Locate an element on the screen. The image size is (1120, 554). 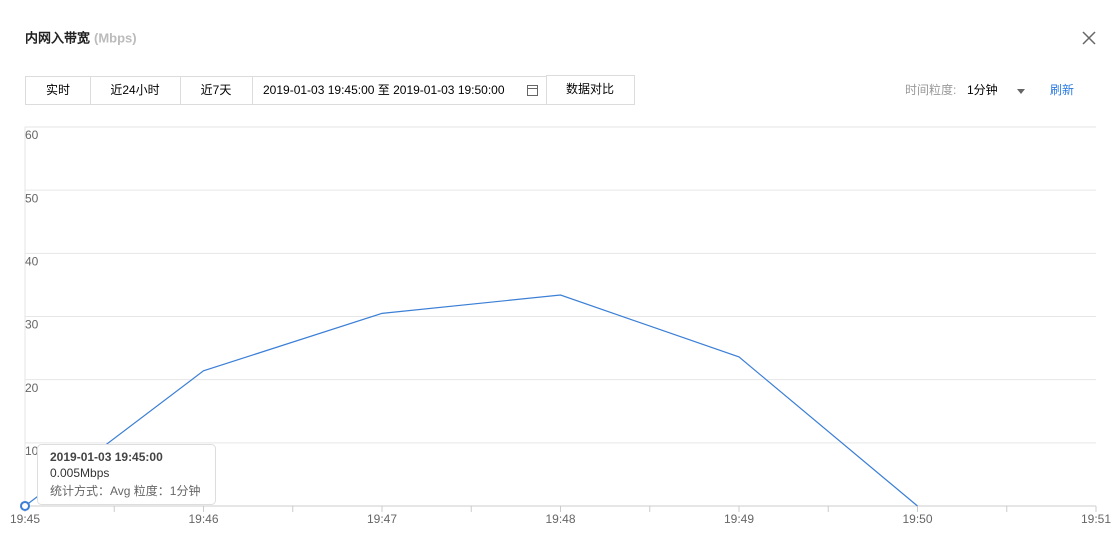
refresh-link: 刷新 is located at coordinates (1062, 89).